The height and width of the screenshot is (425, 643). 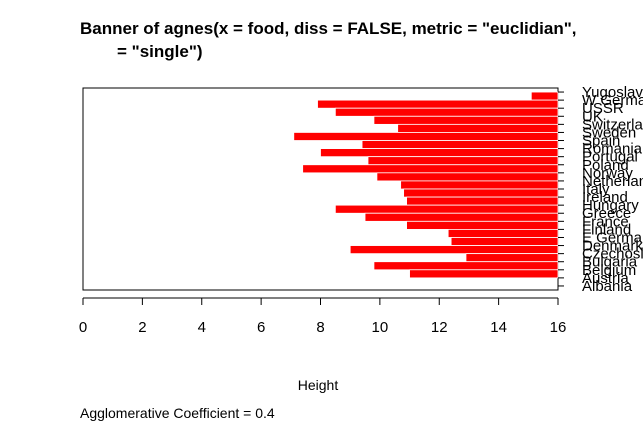 I want to click on category-label: Netherlands, so click(x=612, y=181).